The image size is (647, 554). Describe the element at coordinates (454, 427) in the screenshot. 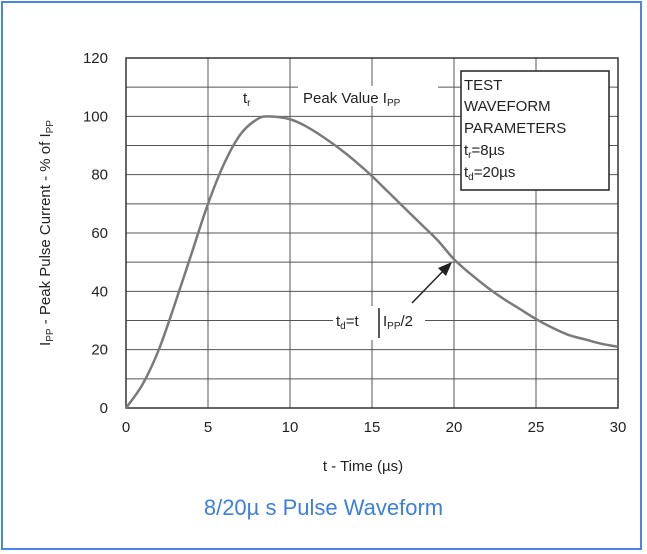

I see `x-tick-label: 20` at that location.